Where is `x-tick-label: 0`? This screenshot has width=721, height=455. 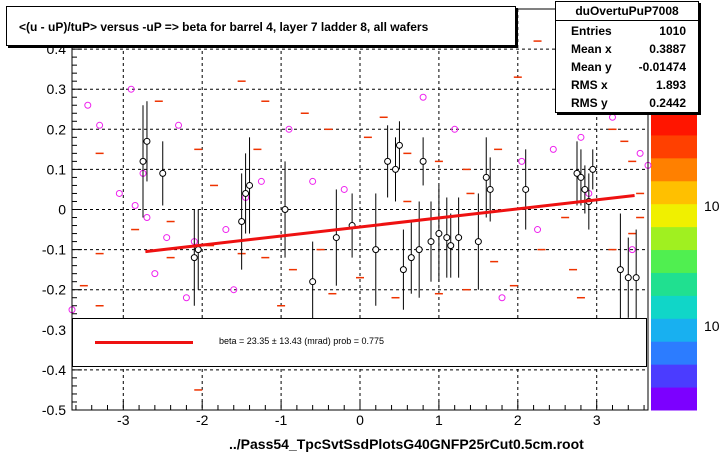 x-tick-label: 0 is located at coordinates (360, 420).